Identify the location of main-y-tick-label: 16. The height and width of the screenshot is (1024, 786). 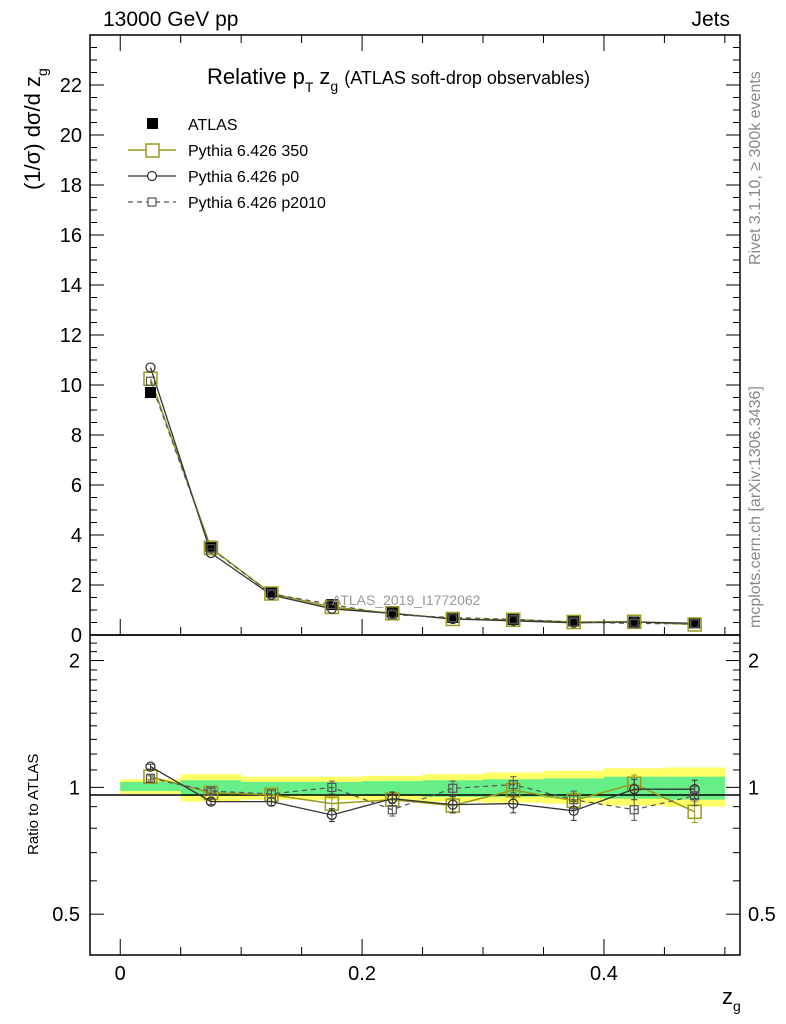
(71, 236).